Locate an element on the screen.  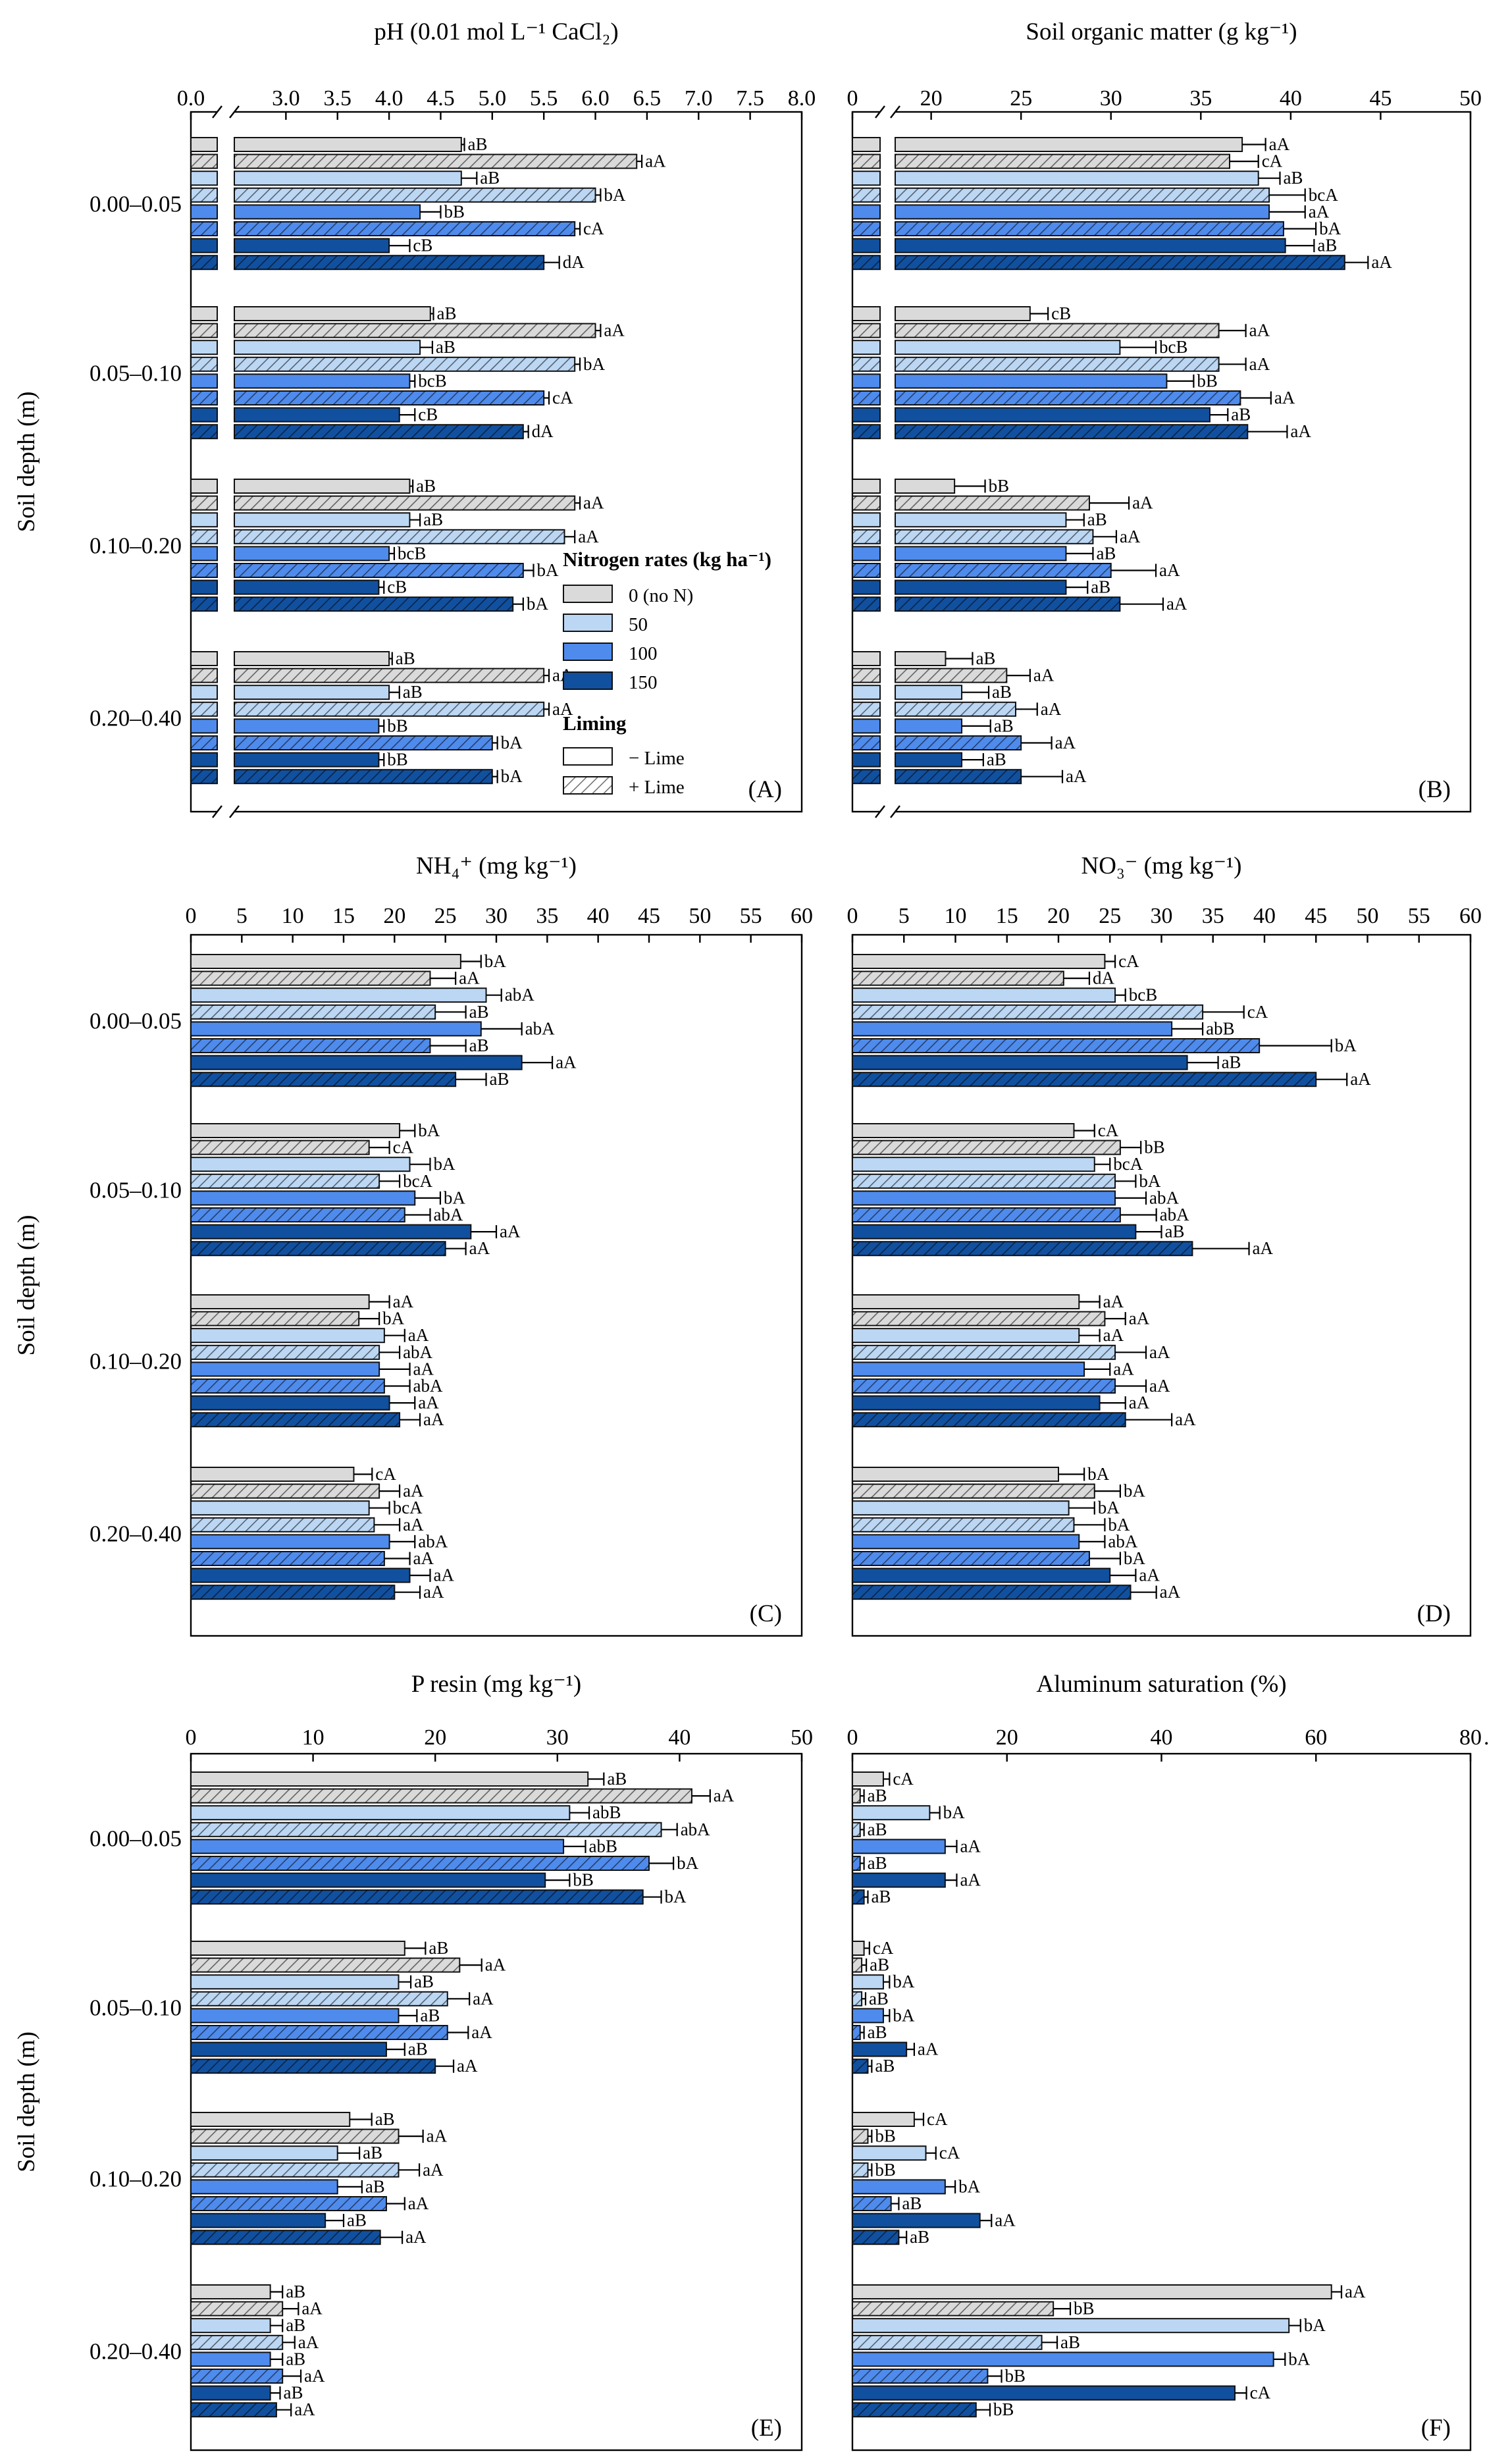
category-label: 0.20–0.40 is located at coordinates (136, 2351).